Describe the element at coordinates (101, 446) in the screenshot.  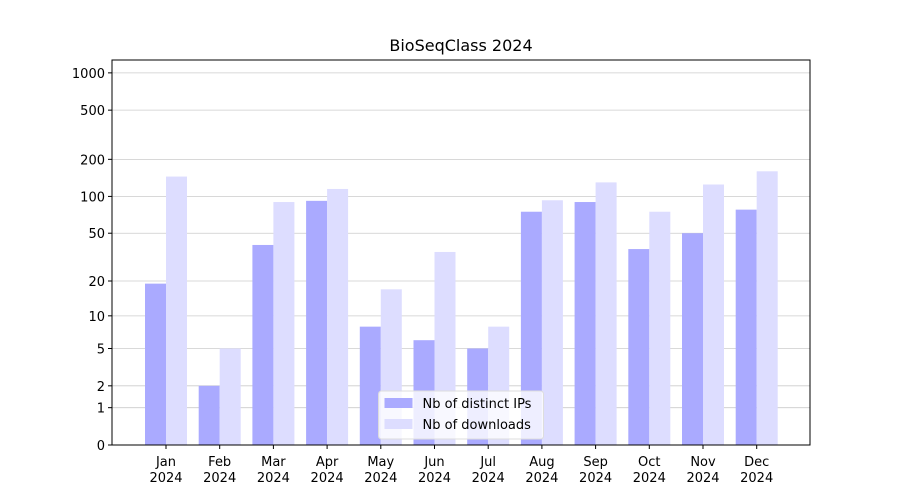
I see `y-tick-label: 0` at that location.